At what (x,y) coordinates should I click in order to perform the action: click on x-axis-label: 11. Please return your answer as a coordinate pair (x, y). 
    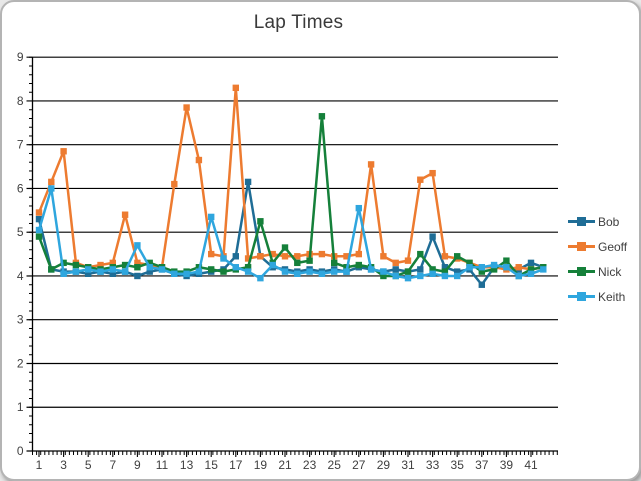
    Looking at the image, I should click on (162, 465).